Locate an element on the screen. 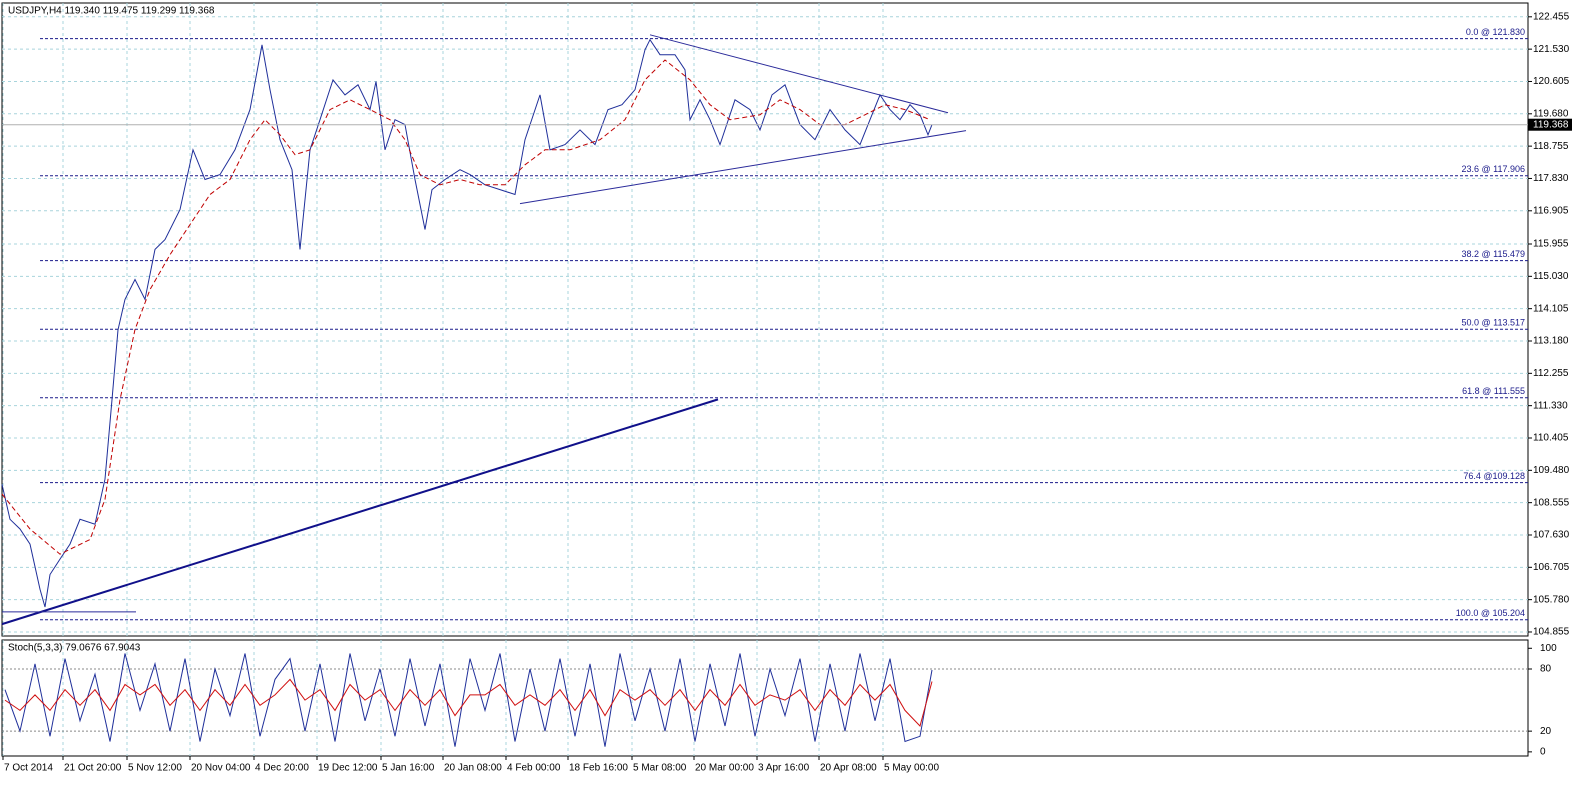 The height and width of the screenshot is (790, 1596). fib-label: 100.0 @ 105.204 is located at coordinates (1490, 613).